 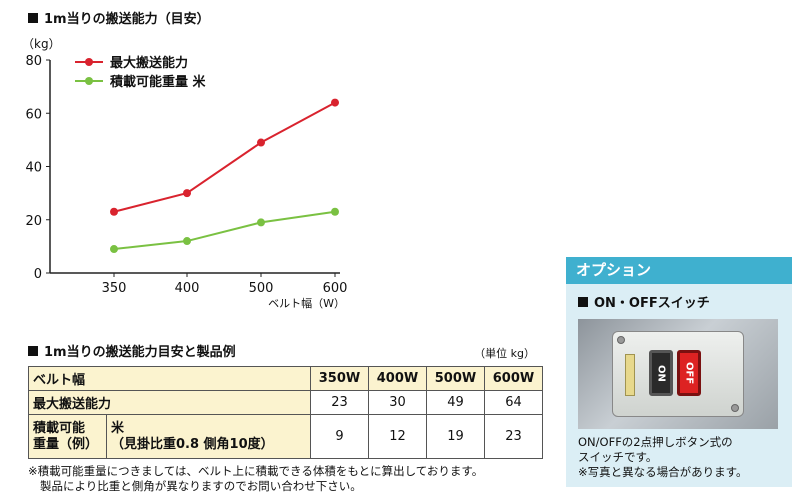 What do you see at coordinates (513, 402) in the screenshot?
I see `value-cell: 64` at bounding box center [513, 402].